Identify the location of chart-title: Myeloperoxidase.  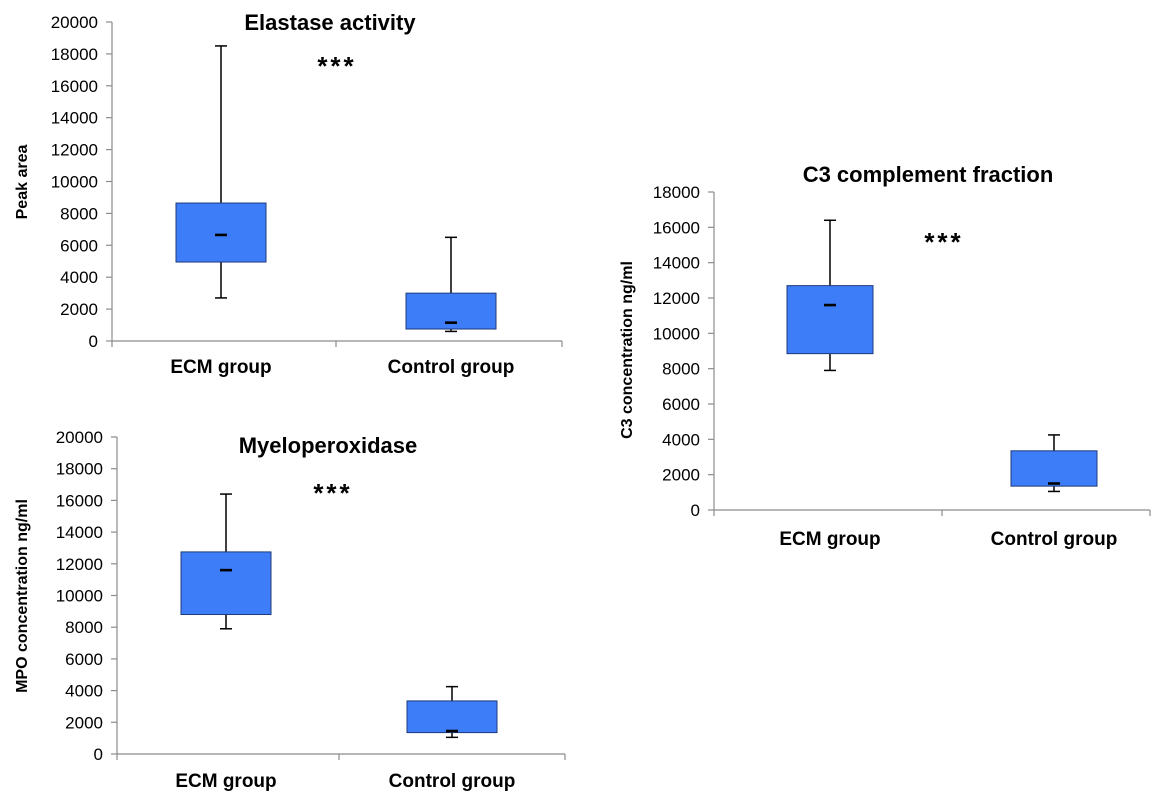
(328, 445).